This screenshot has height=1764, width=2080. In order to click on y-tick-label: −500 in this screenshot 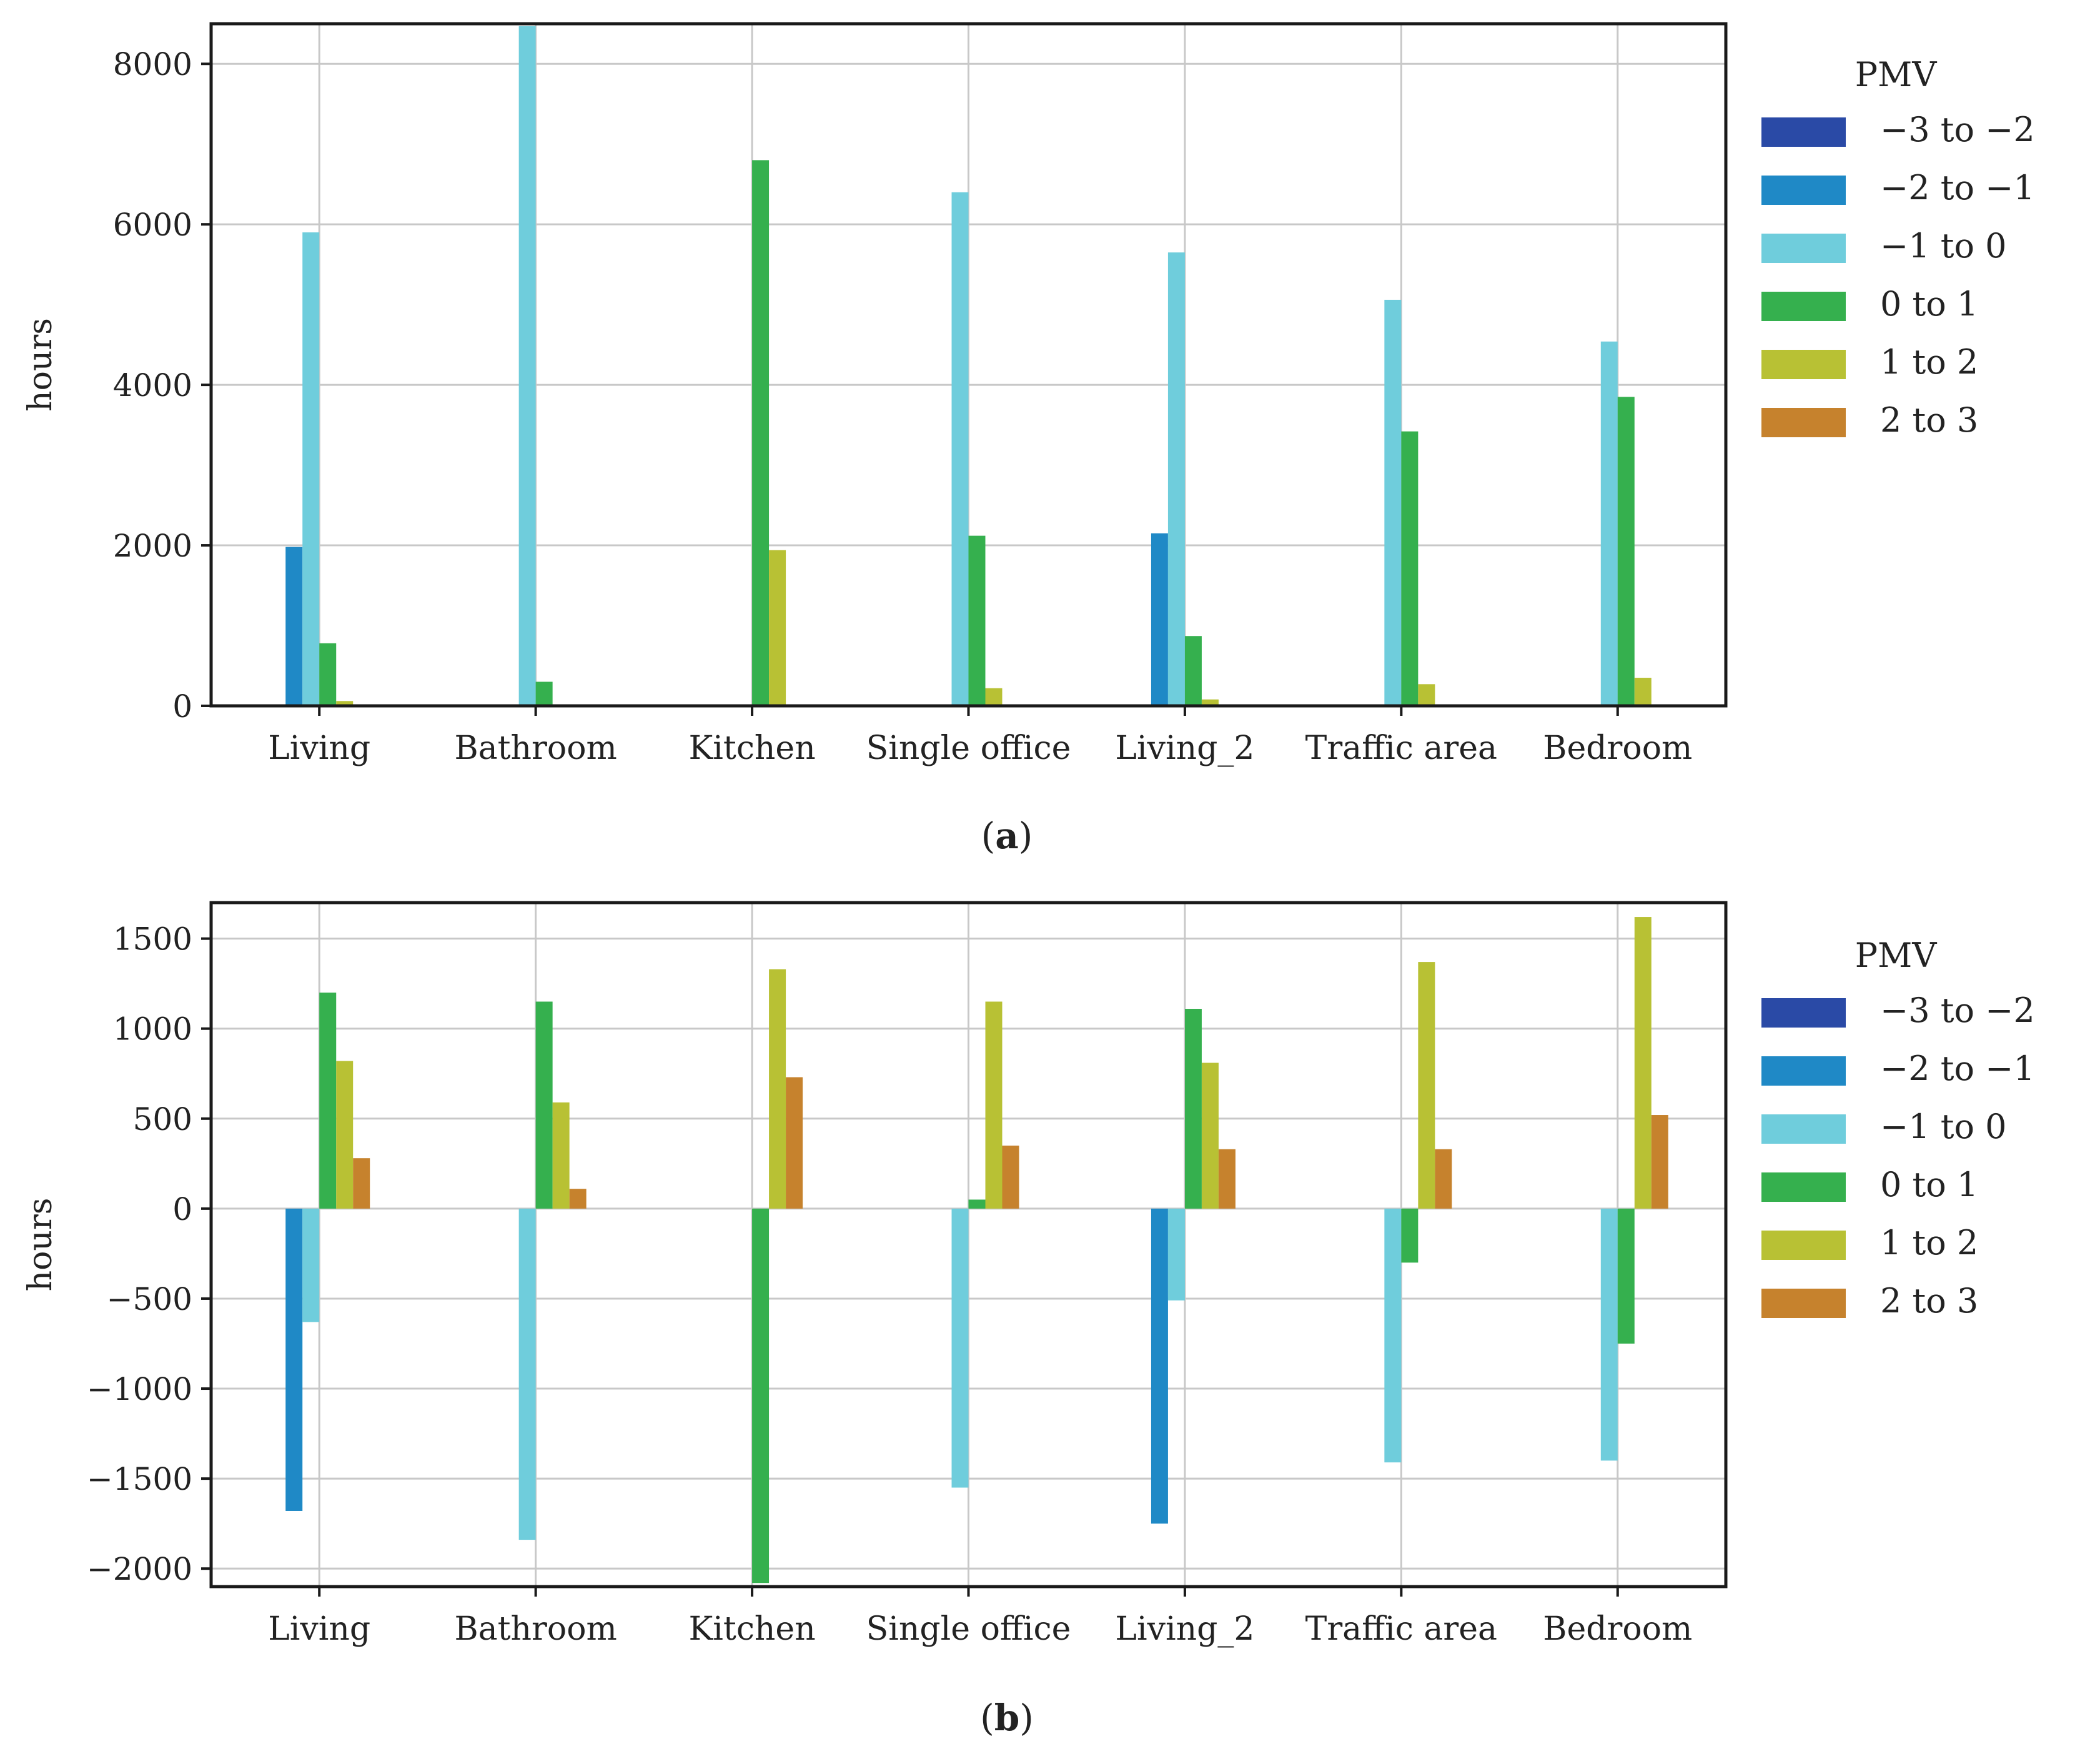, I will do `click(149, 1299)`.